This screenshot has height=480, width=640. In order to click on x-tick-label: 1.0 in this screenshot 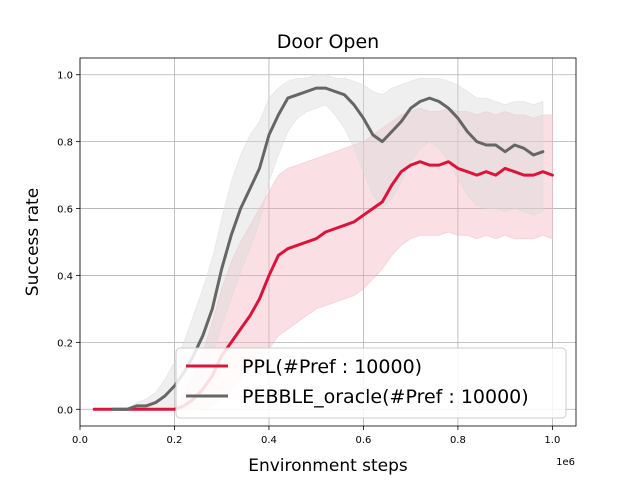, I will do `click(552, 440)`.